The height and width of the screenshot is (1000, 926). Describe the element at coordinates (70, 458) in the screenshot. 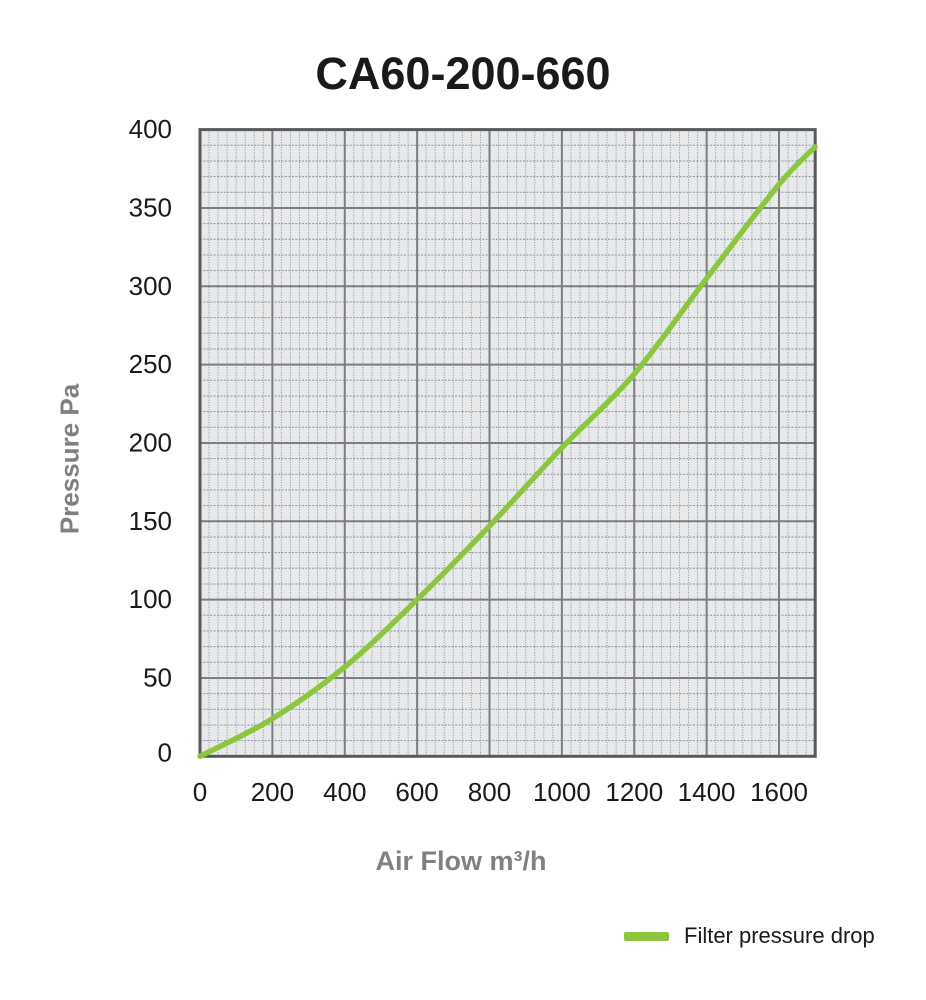

I see `svg-text: Pressure Pa` at that location.